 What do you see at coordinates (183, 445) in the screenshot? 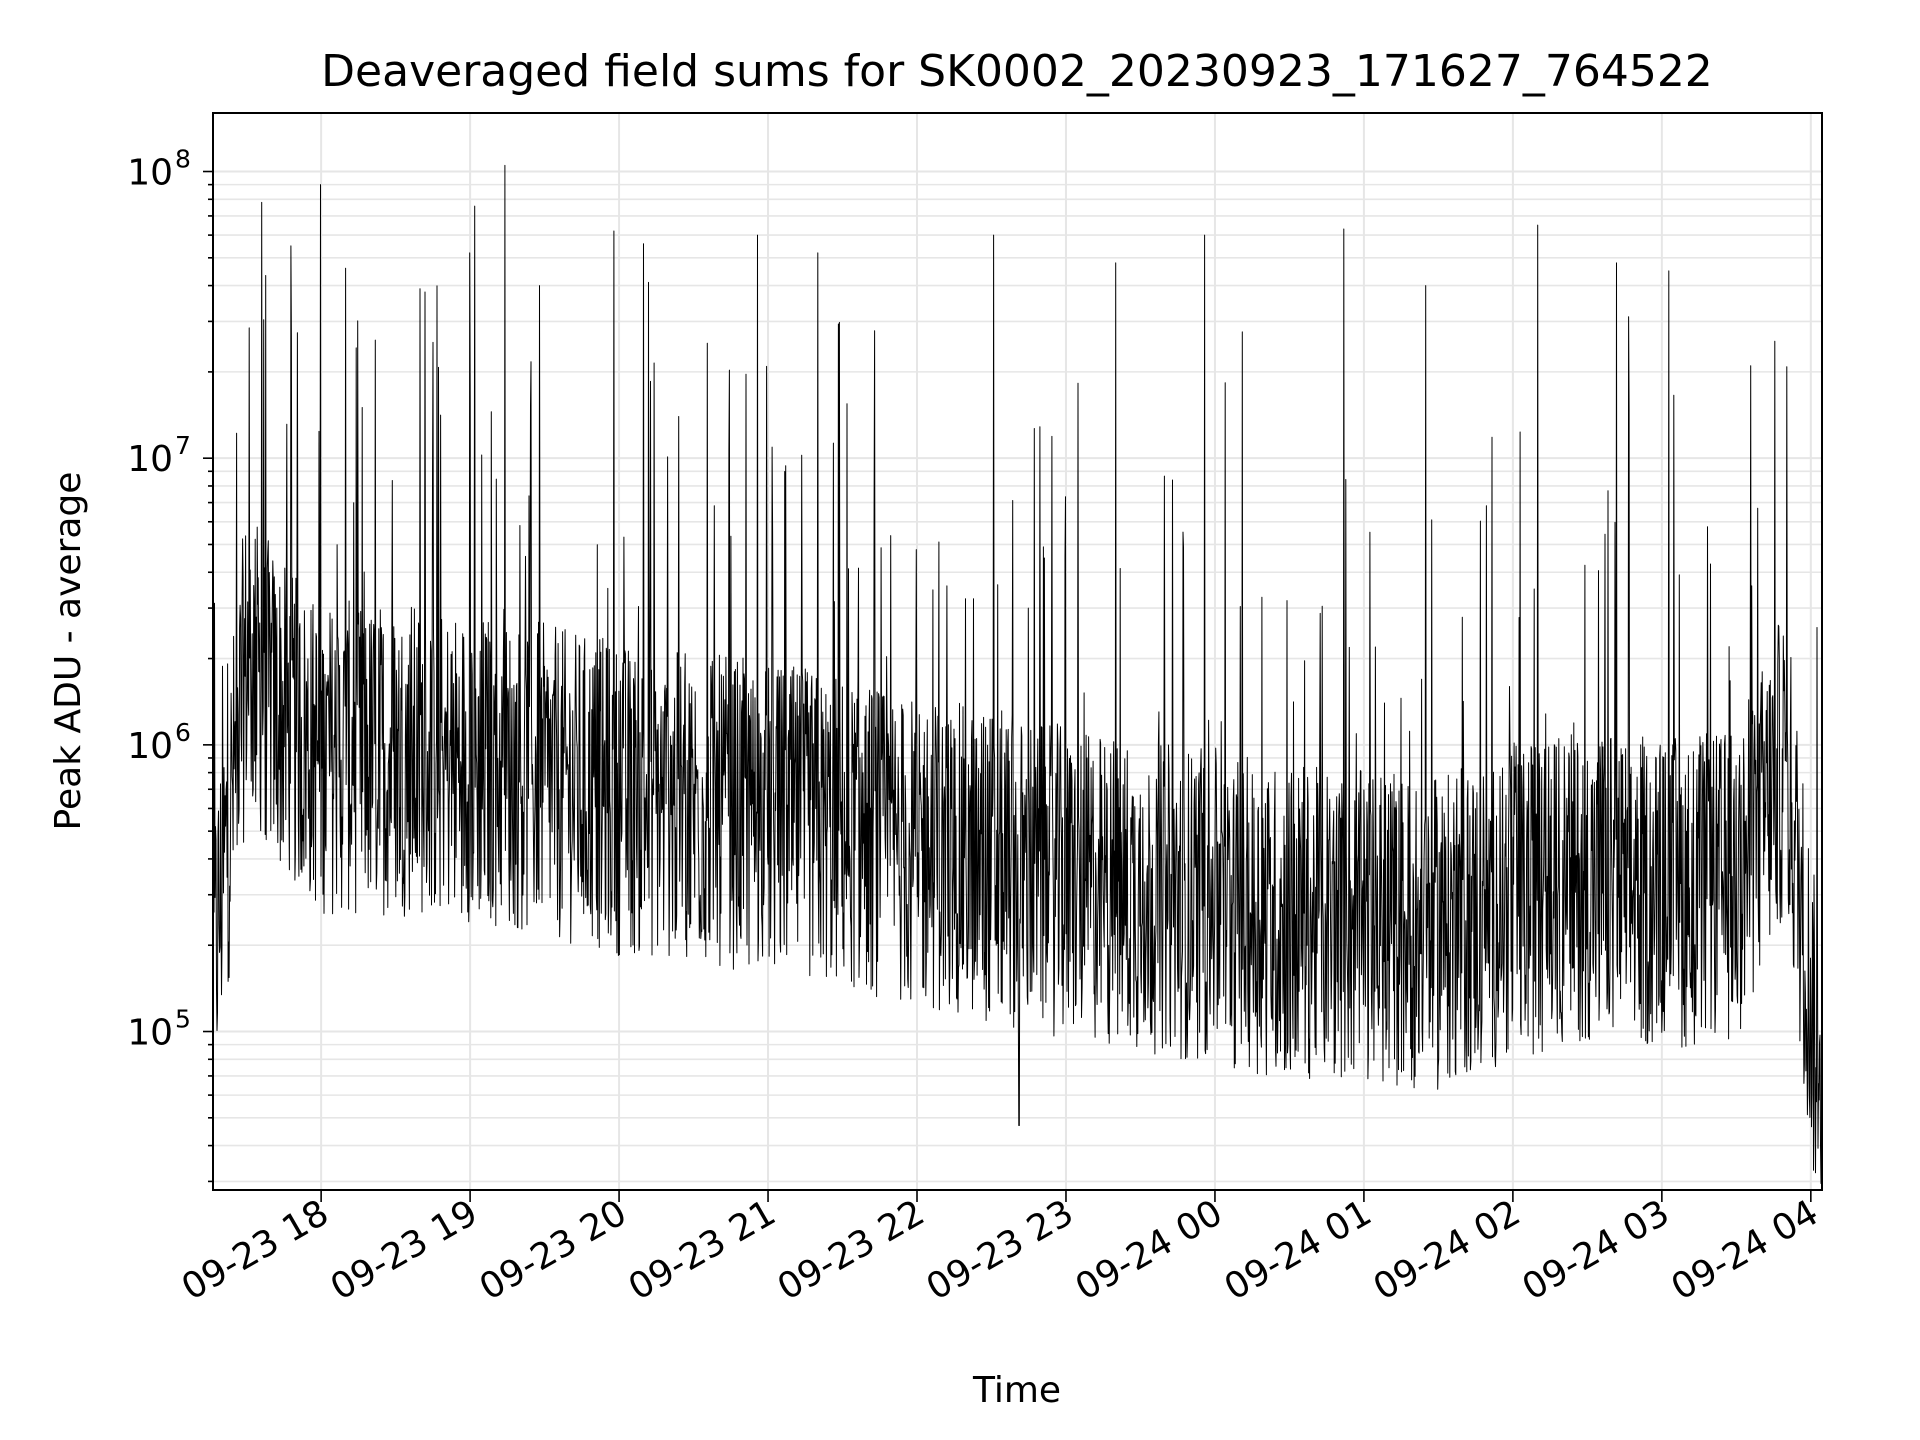
I see `y-tick-exp: 7` at bounding box center [183, 445].